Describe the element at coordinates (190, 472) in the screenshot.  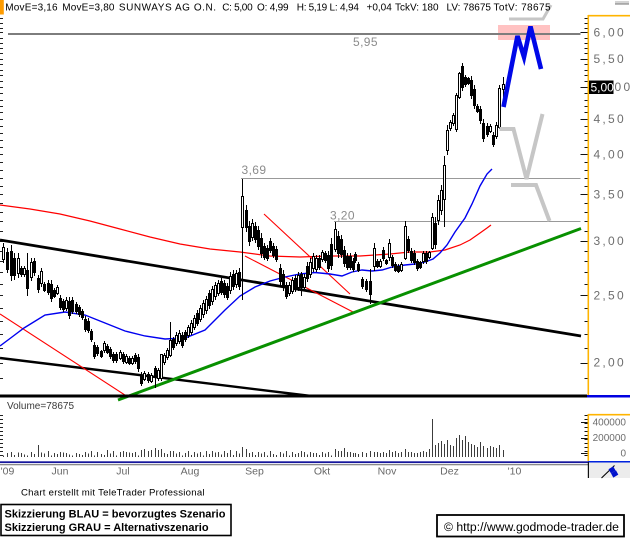
I see `svg-text: Aug` at that location.